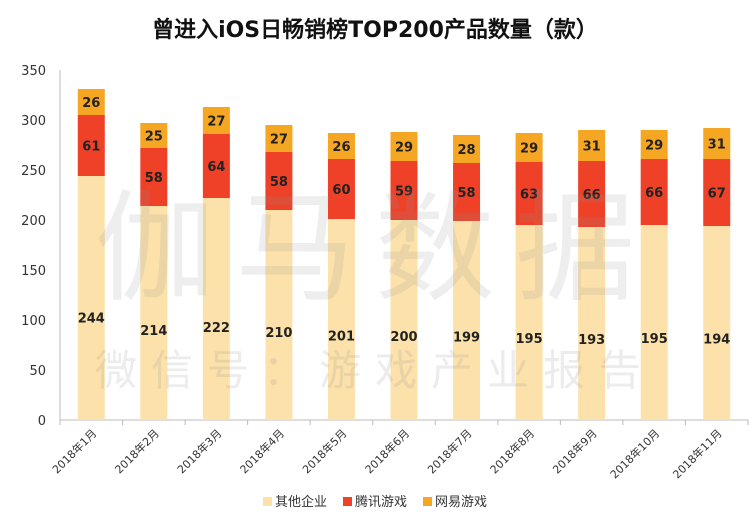 This screenshot has width=750, height=523. Describe the element at coordinates (91, 319) in the screenshot. I see `data-label: 244` at that location.